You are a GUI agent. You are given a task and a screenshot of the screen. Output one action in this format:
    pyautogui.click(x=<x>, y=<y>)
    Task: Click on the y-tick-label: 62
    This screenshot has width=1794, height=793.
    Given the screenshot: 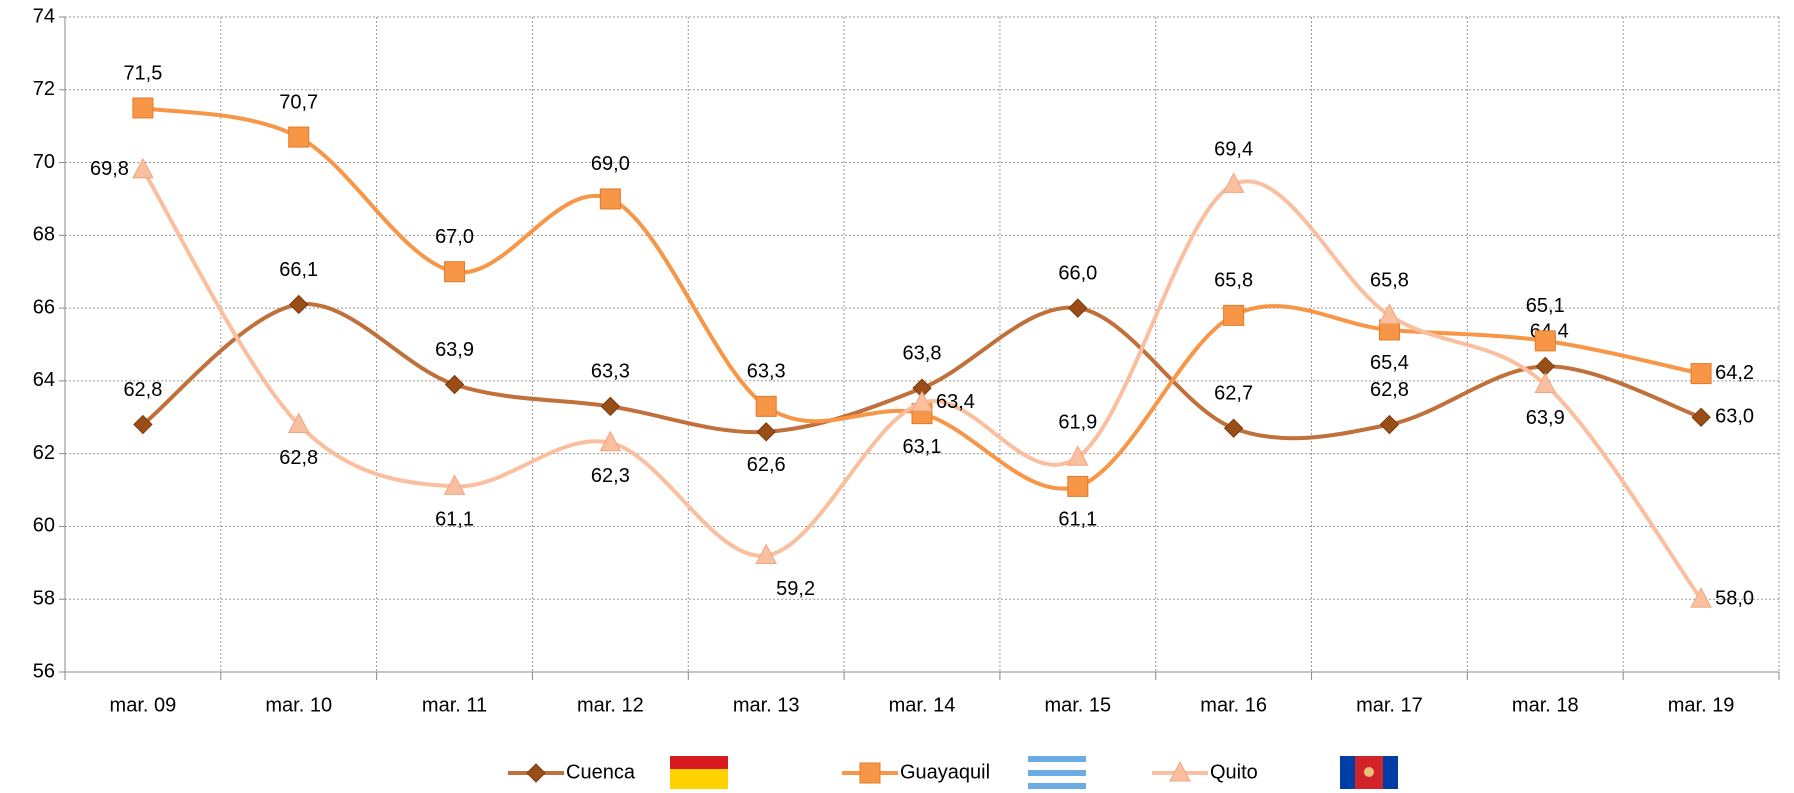 What is the action you would take?
    pyautogui.click(x=44, y=453)
    